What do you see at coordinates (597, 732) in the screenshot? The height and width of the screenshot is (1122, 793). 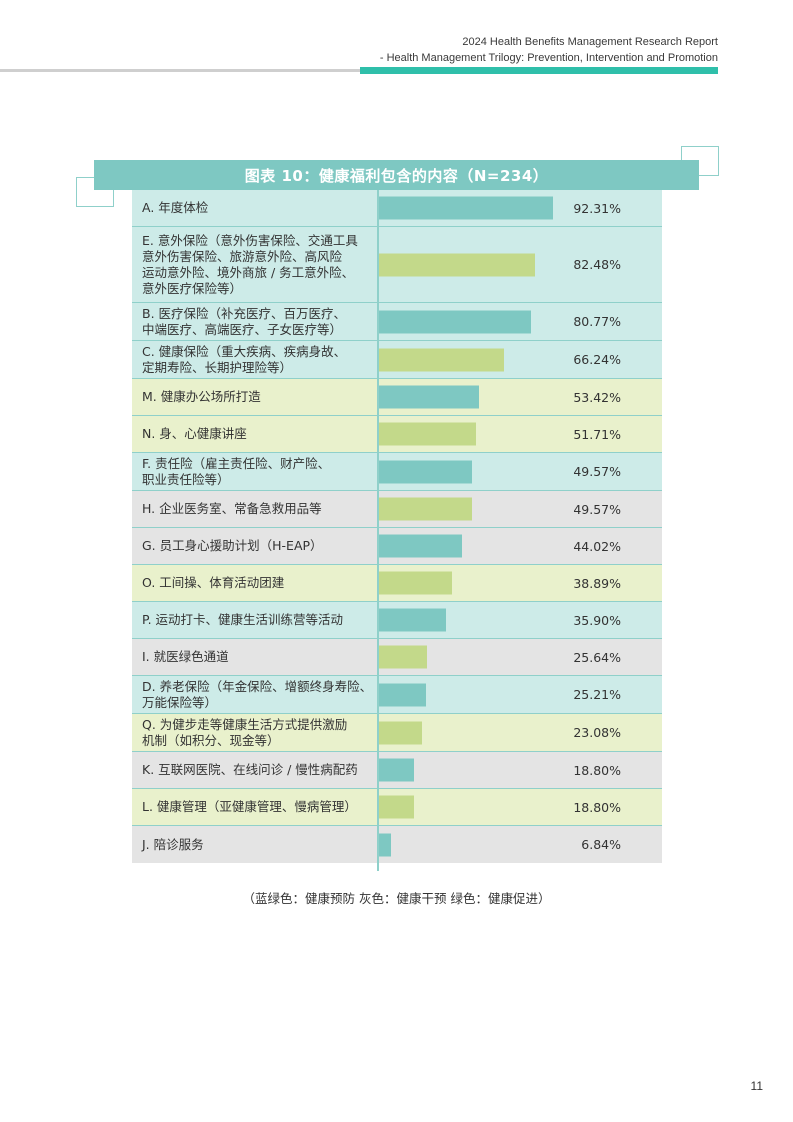 I see `value-label: 23.08%` at bounding box center [597, 732].